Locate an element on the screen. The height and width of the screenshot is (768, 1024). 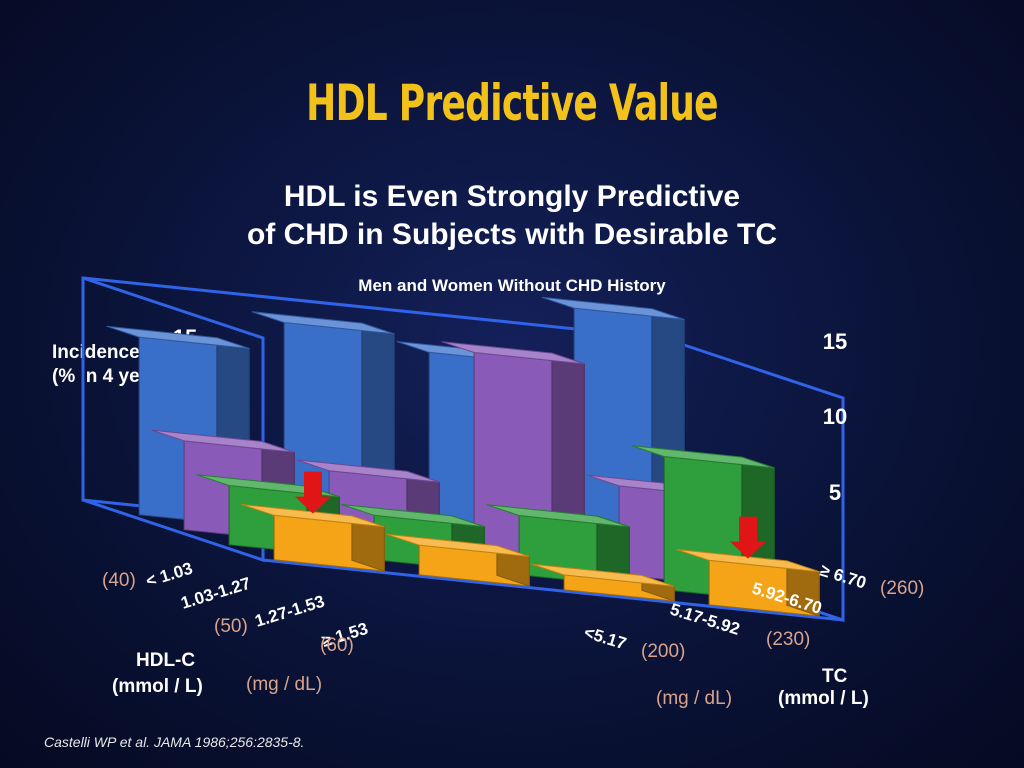
chart-title: Men and Women Without CHD History is located at coordinates (512, 285).